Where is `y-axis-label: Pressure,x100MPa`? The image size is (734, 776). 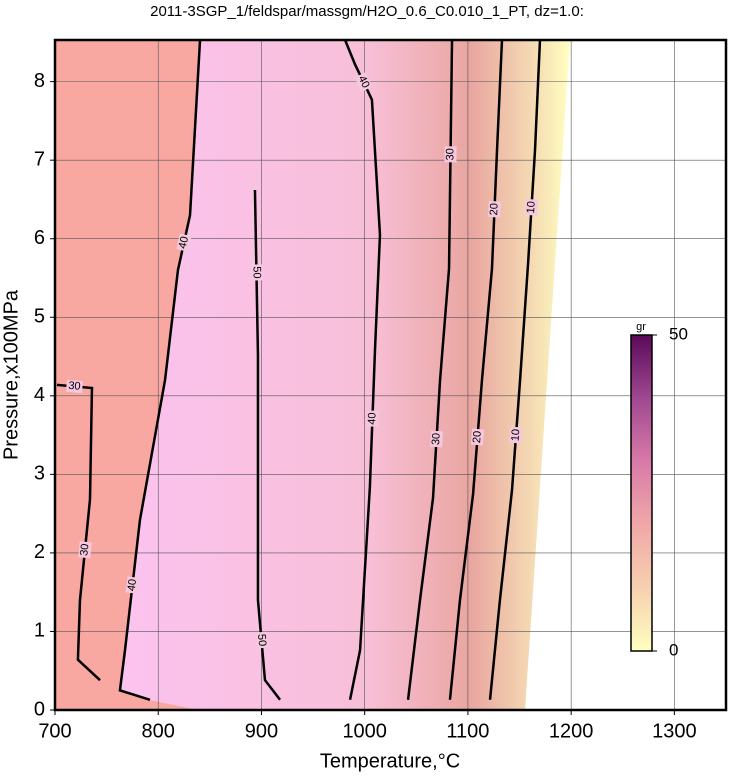 y-axis-label: Pressure,x100MPa is located at coordinates (11, 374).